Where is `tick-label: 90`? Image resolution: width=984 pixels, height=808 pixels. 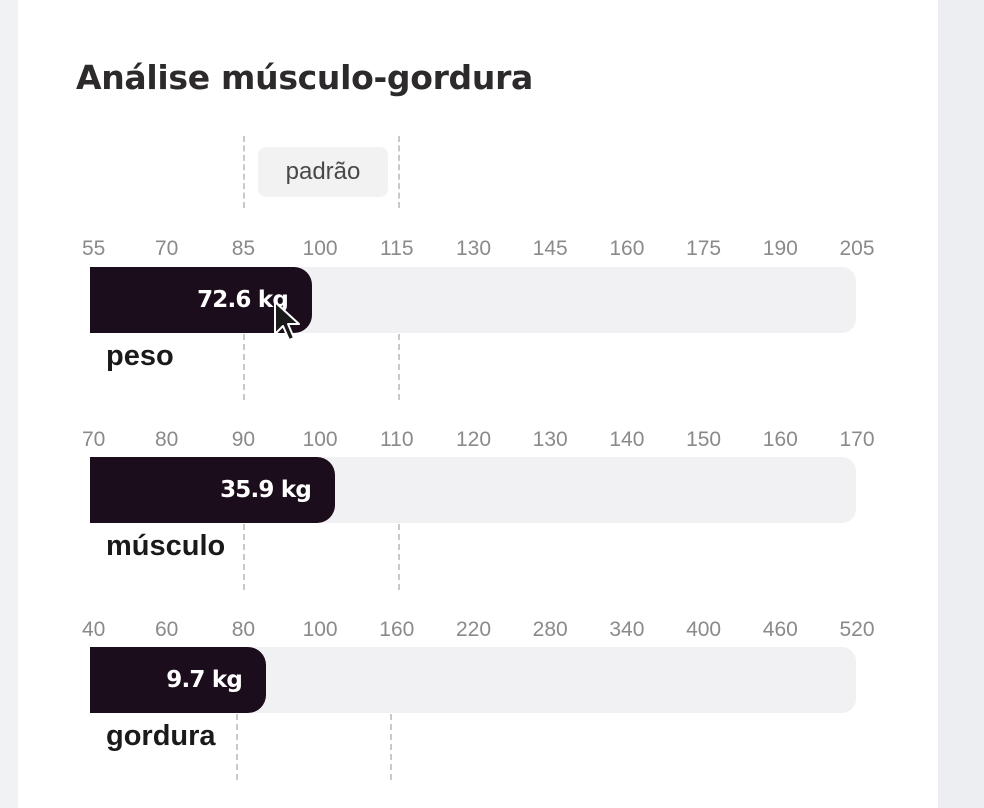
tick-label: 90 is located at coordinates (243, 439).